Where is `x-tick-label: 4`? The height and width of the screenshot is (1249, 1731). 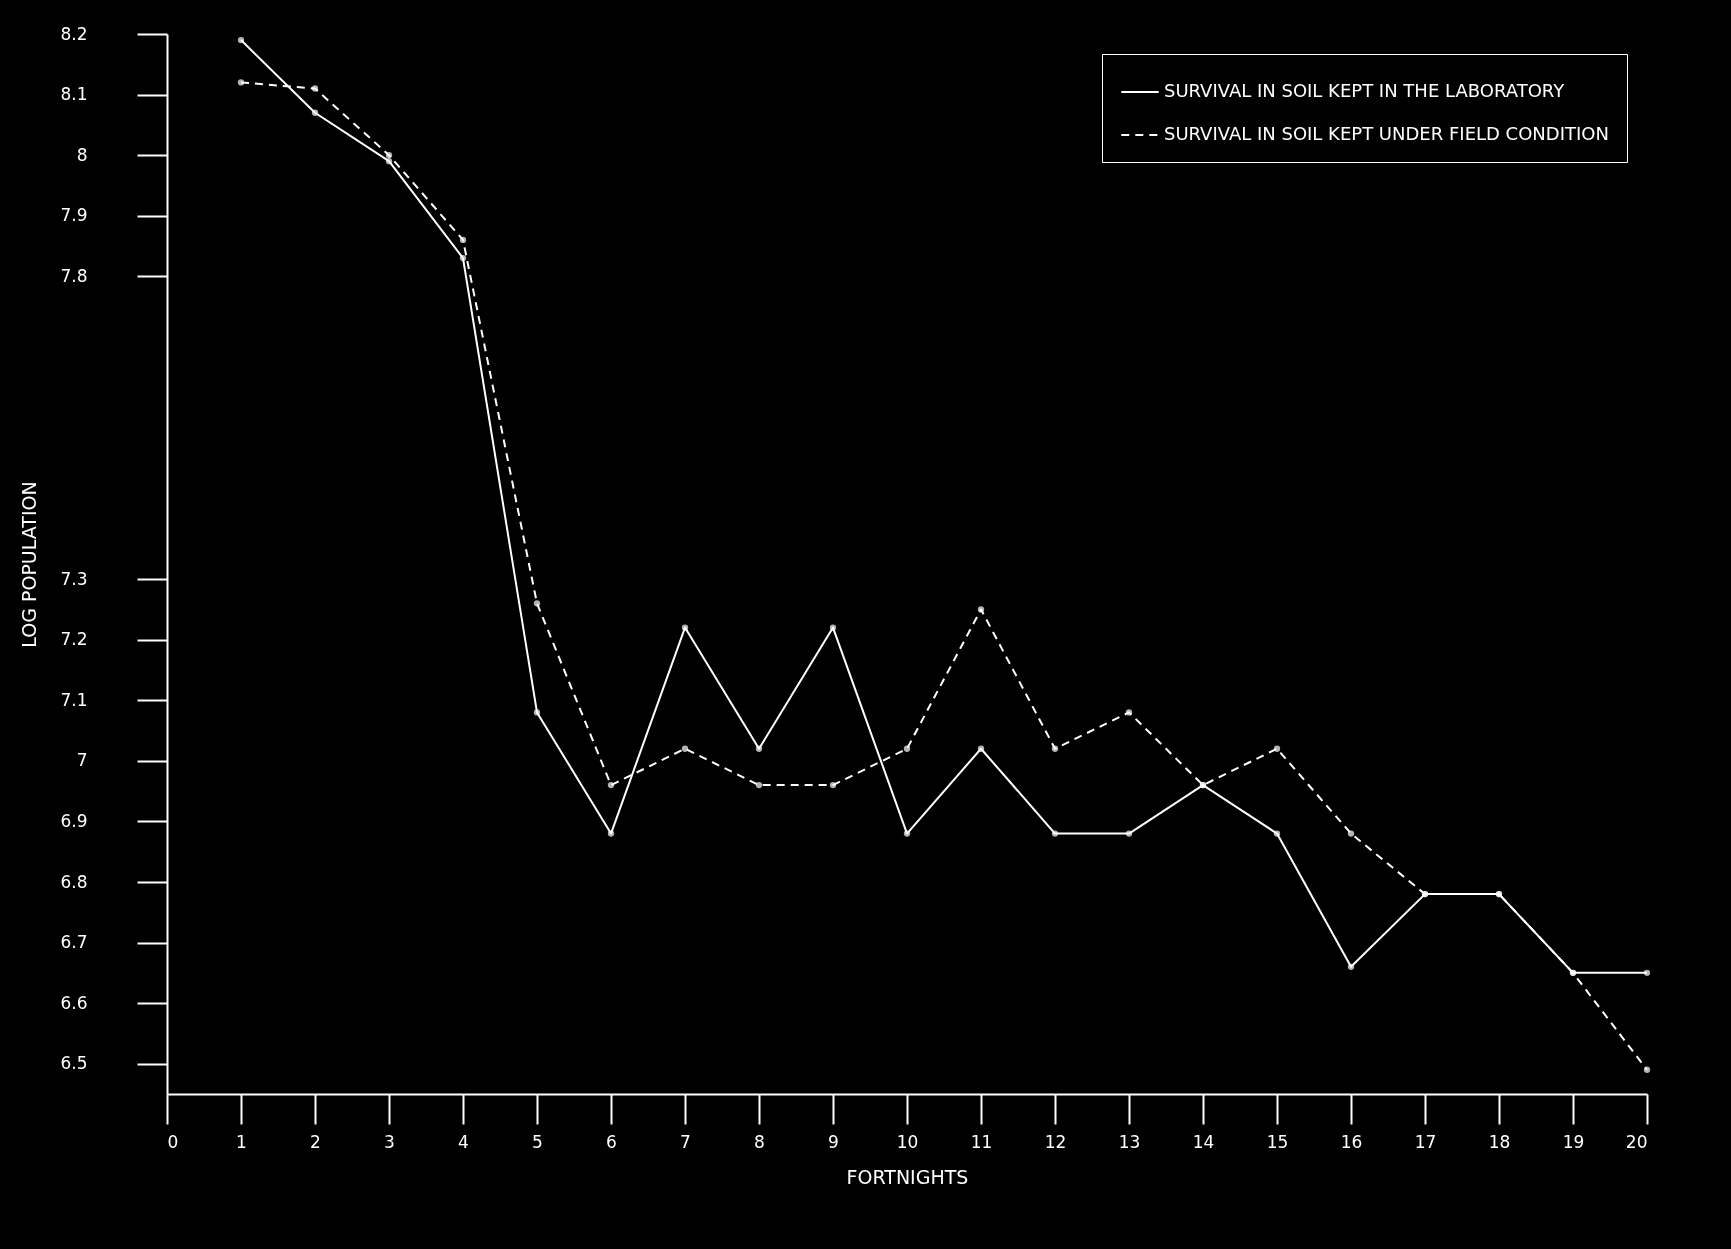 x-tick-label: 4 is located at coordinates (463, 1141).